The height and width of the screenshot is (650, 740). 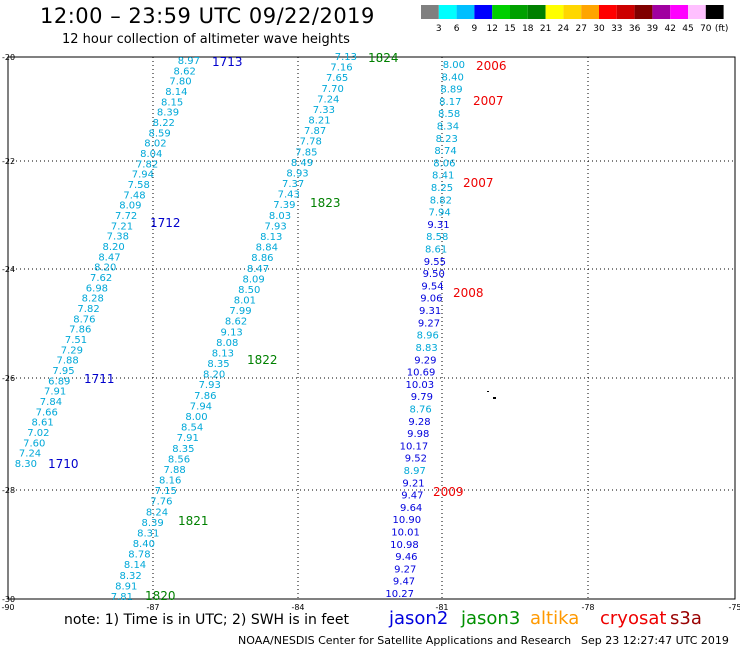 What do you see at coordinates (428, 336) in the screenshot?
I see `swh-value: 8.96` at bounding box center [428, 336].